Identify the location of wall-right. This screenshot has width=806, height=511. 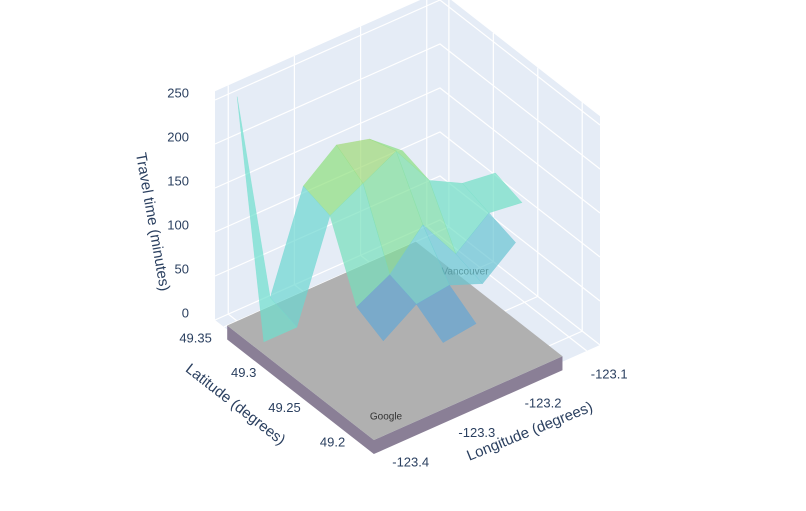
(520, 172).